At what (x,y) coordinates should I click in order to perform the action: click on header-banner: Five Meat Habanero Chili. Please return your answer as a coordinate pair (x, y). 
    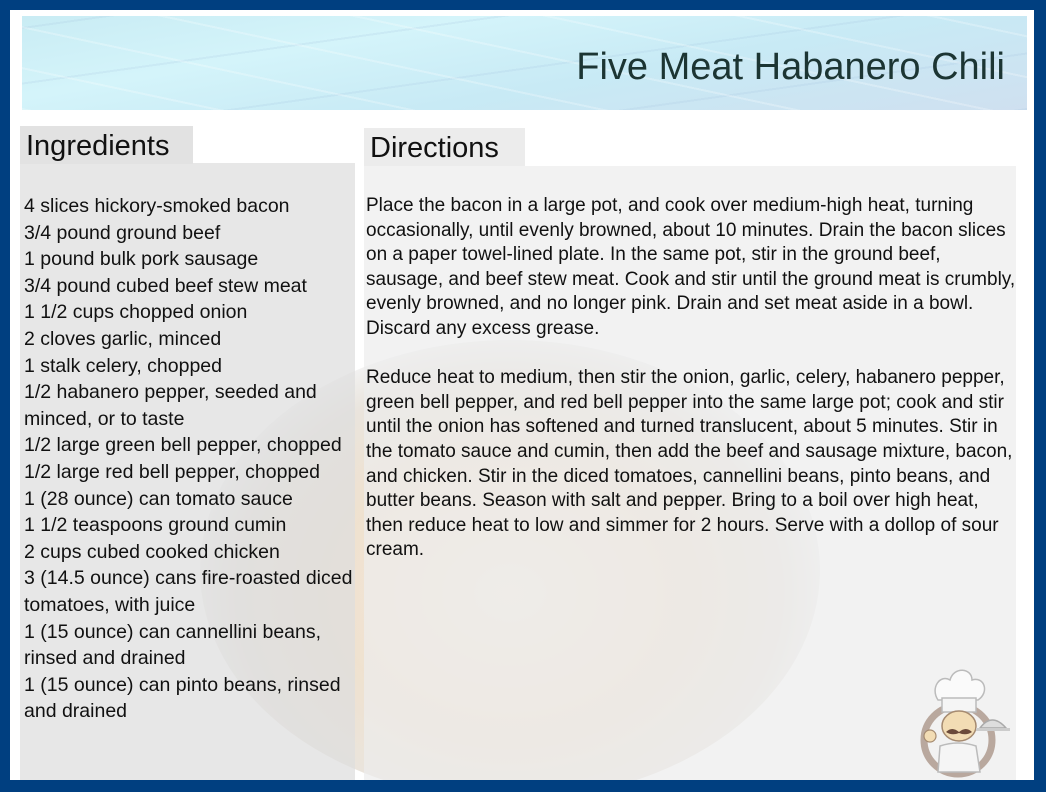
    Looking at the image, I should click on (524, 63).